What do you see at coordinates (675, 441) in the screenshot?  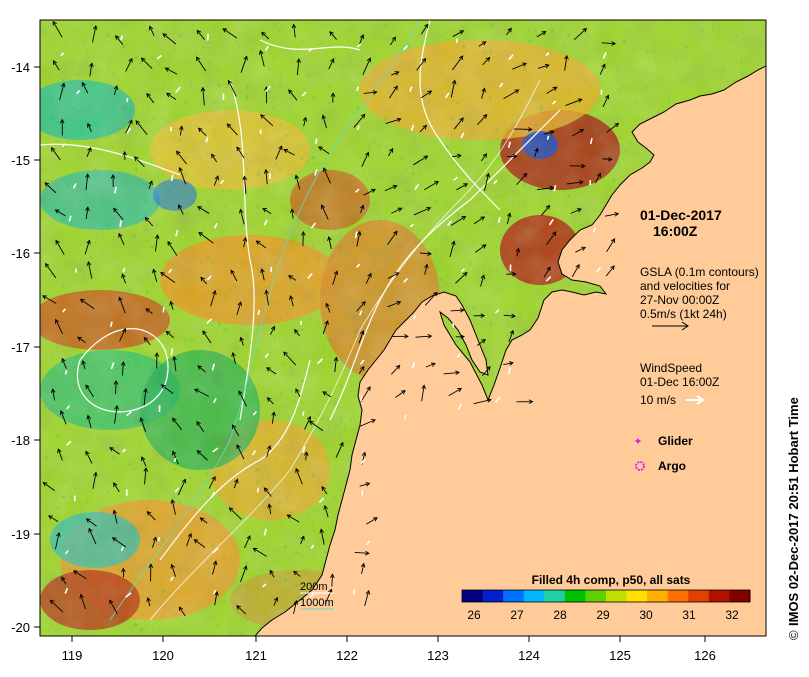 I see `glider-label: Glider` at bounding box center [675, 441].